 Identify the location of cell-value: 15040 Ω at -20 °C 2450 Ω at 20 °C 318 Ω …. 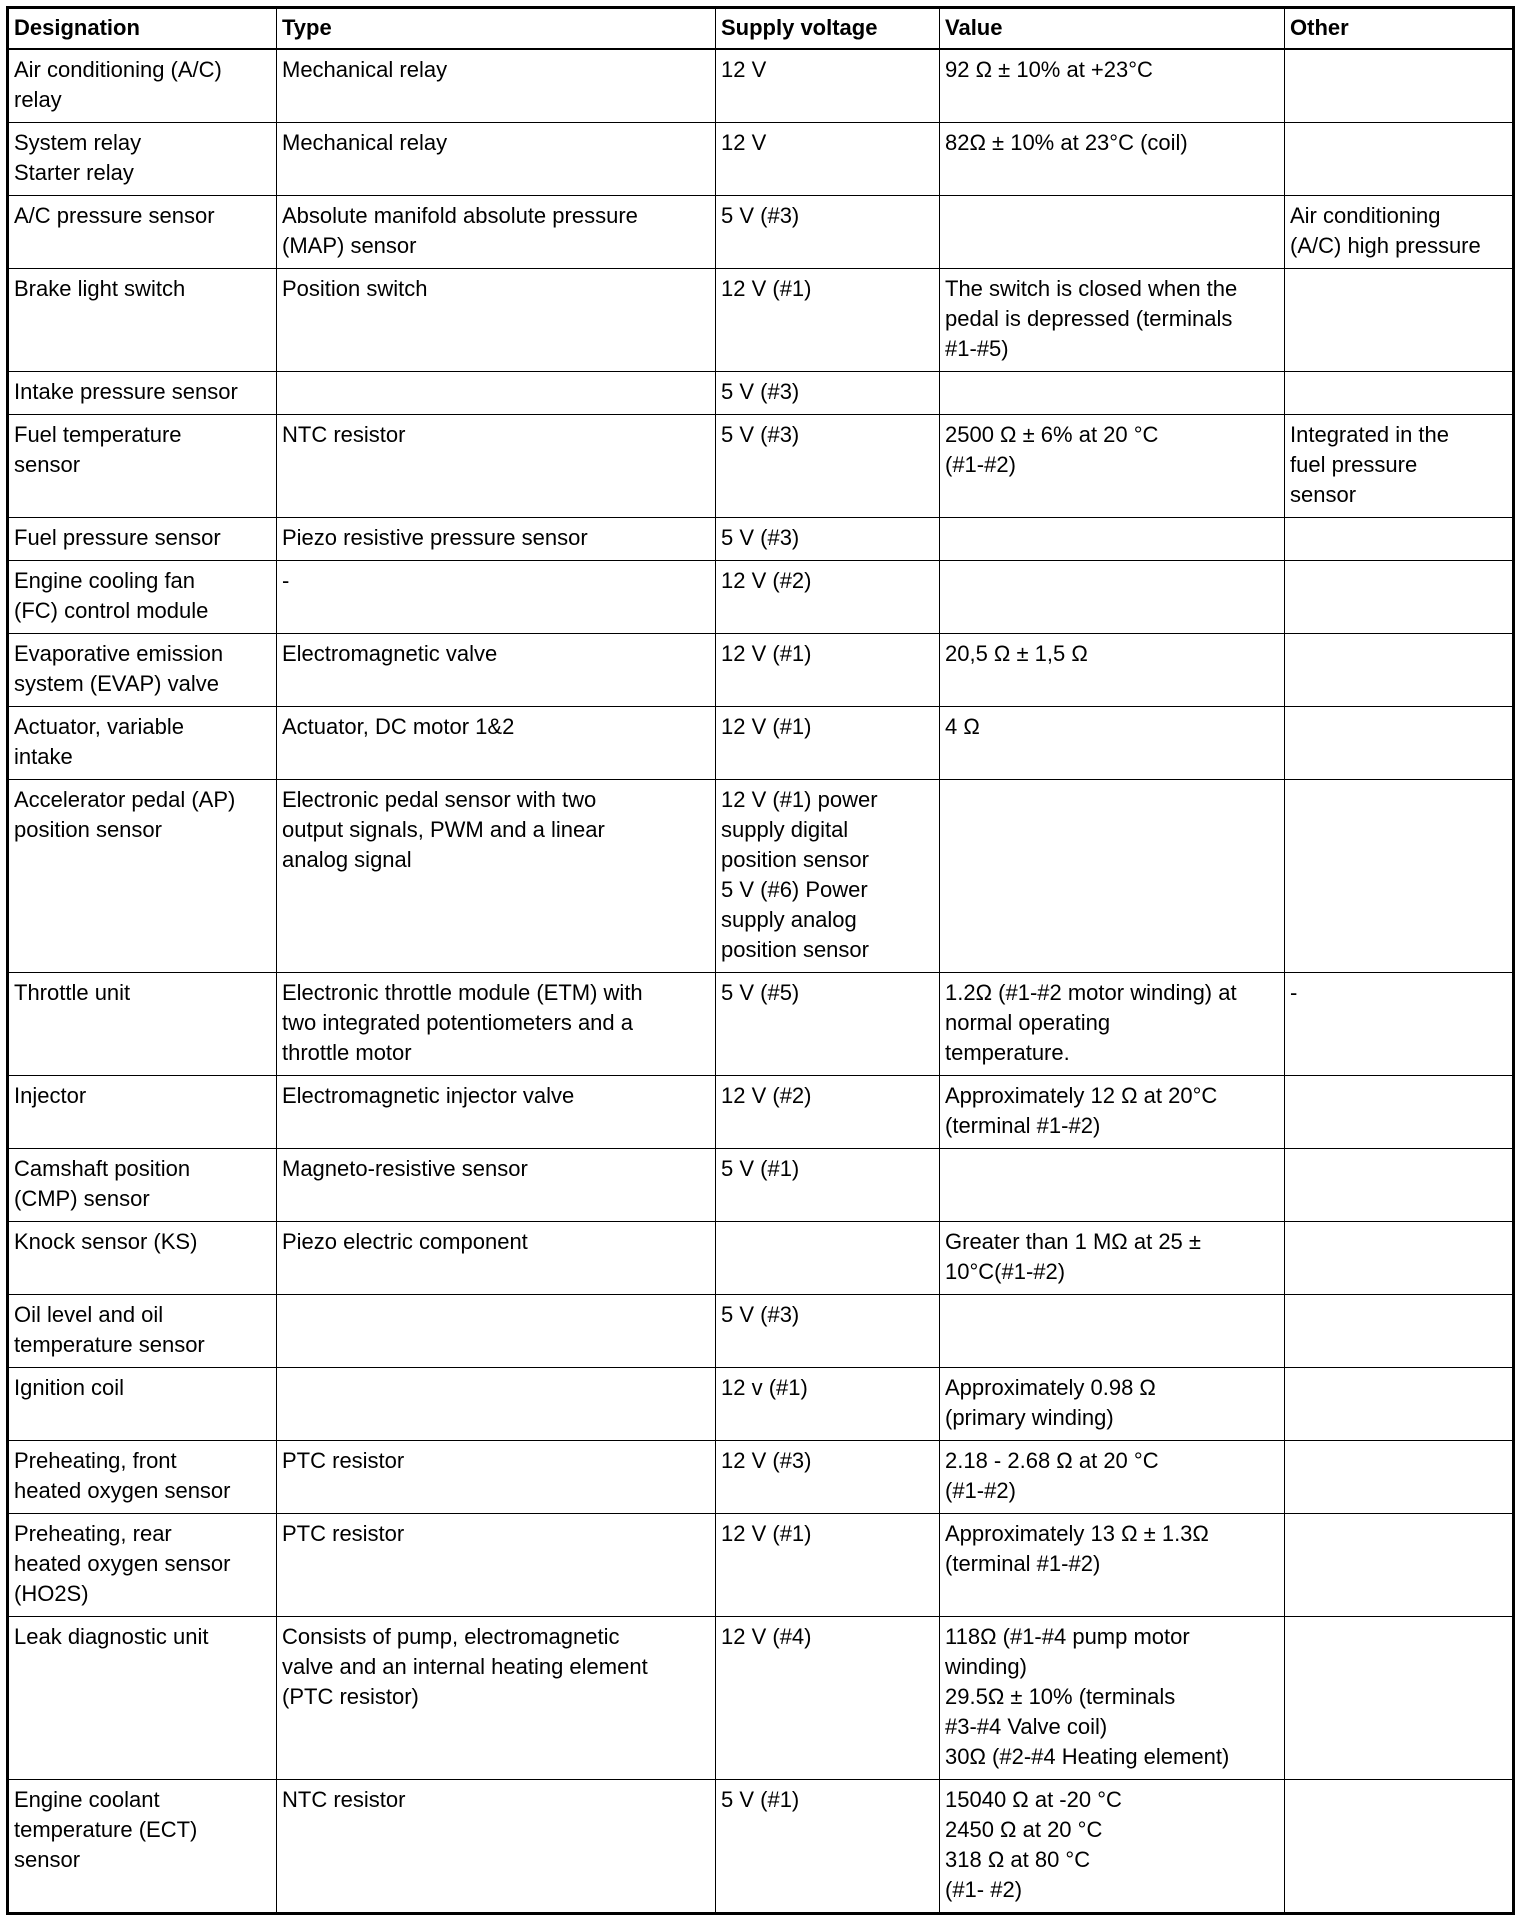
(1112, 1846).